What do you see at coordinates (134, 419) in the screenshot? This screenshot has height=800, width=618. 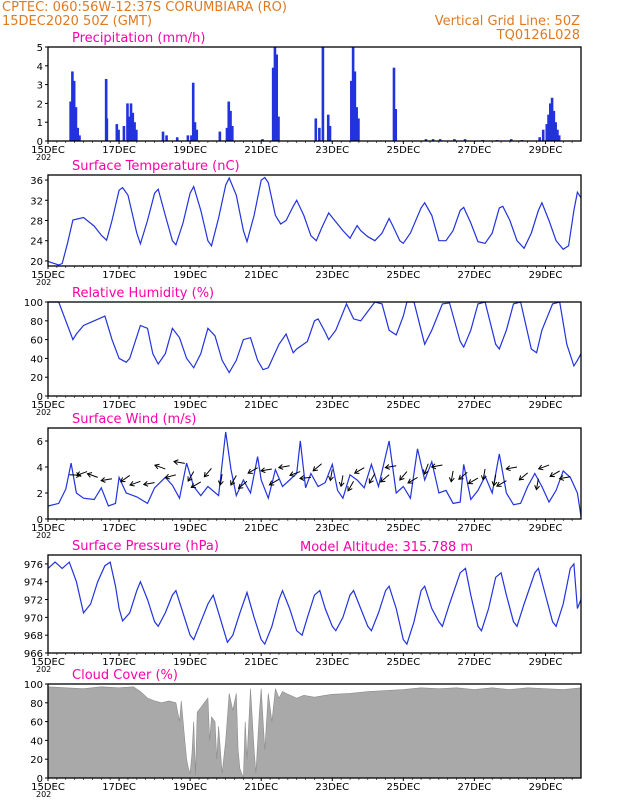 I see `panel-title: Surface Wind (m/s)` at bounding box center [134, 419].